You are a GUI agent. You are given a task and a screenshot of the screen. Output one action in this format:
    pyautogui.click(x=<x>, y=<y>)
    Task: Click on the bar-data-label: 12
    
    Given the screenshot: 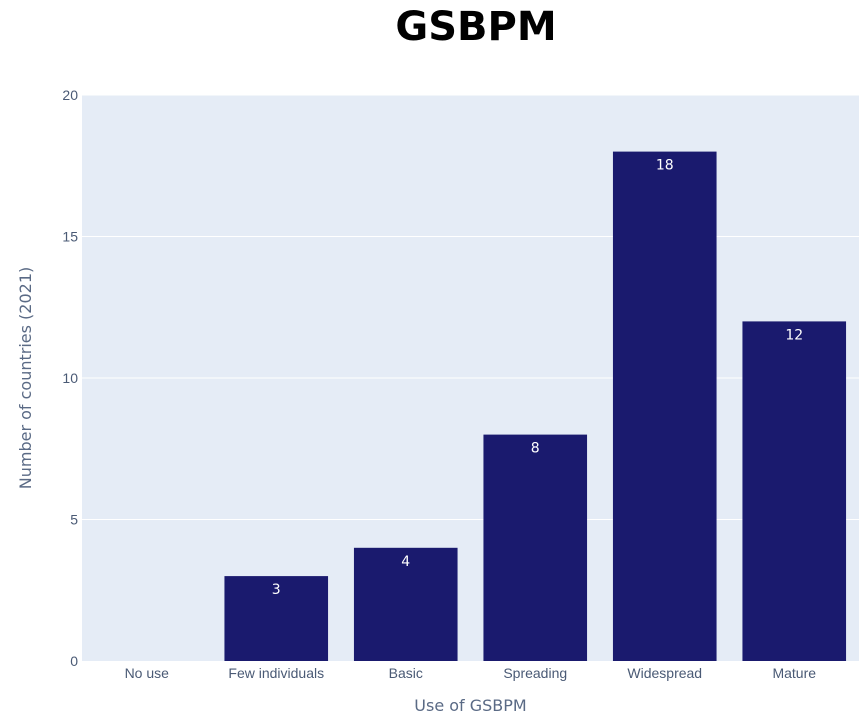 What is the action you would take?
    pyautogui.click(x=794, y=335)
    